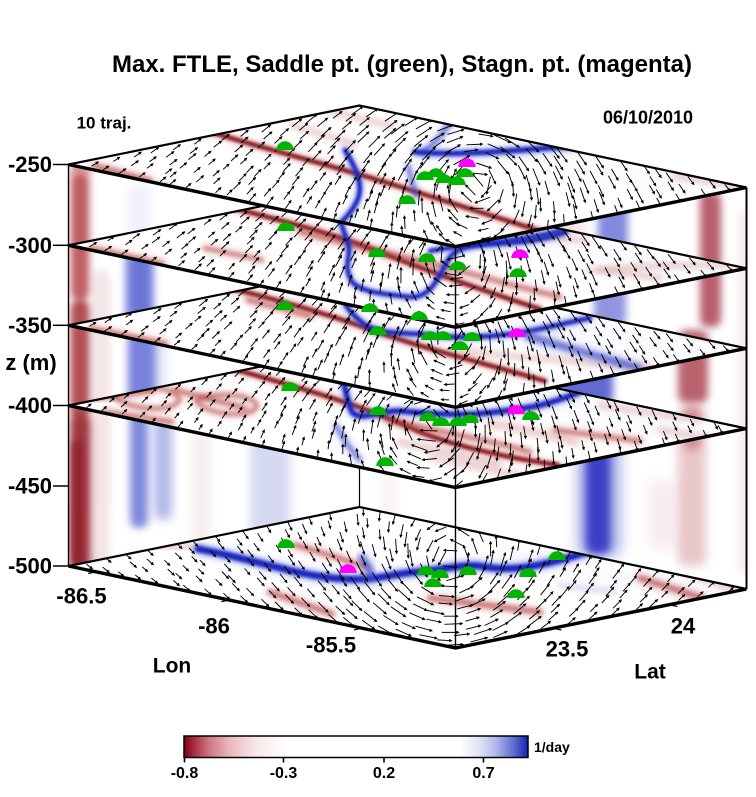 Image resolution: width=756 pixels, height=797 pixels. What do you see at coordinates (104, 123) in the screenshot?
I see `svg-text: 10 traj.` at bounding box center [104, 123].